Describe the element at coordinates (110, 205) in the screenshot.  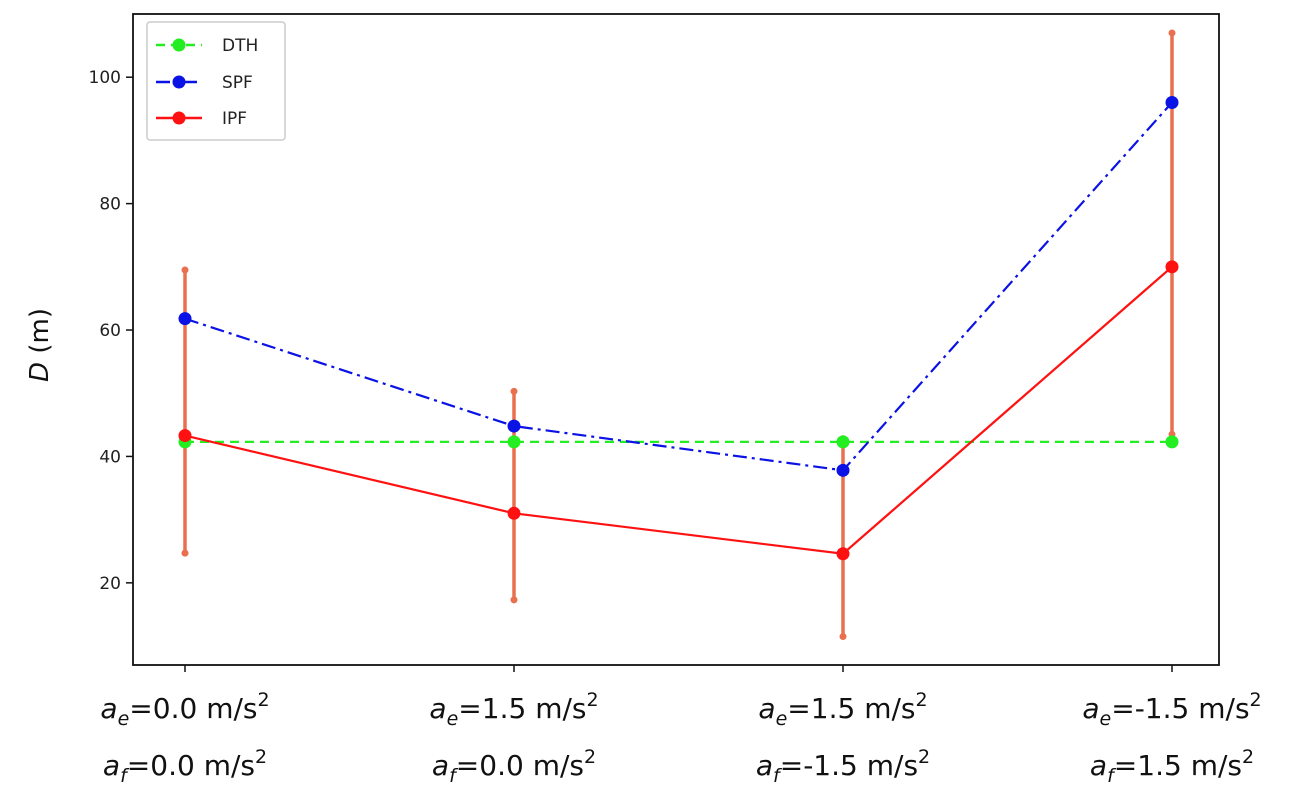
I see `y-tick-label-80: 80` at that location.